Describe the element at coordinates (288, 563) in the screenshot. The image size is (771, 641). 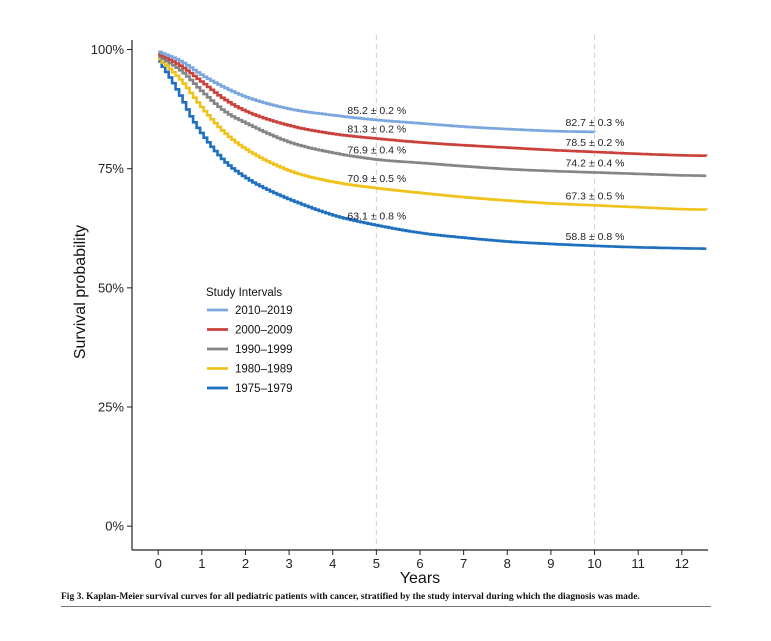
I see `x-tick-label: 3` at that location.